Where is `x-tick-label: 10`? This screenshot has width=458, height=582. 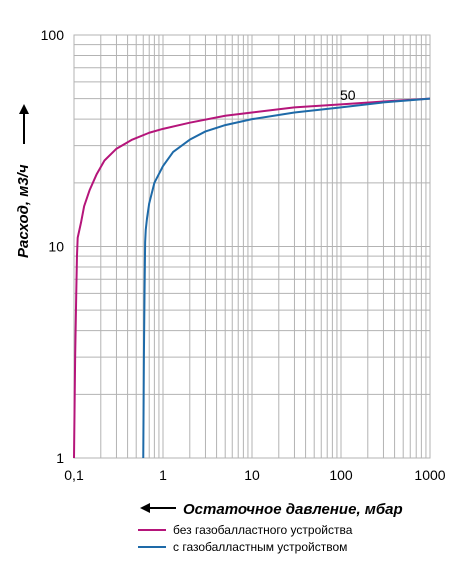
x-tick-label: 10 is located at coordinates (252, 475).